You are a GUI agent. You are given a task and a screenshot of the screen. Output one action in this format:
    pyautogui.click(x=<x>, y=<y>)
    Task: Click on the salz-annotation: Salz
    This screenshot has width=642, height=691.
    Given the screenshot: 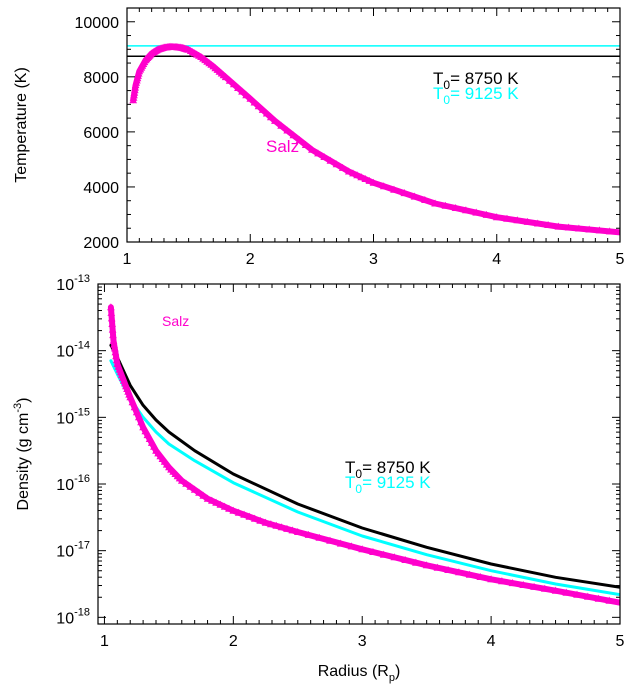 What is the action you would take?
    pyautogui.click(x=175, y=321)
    